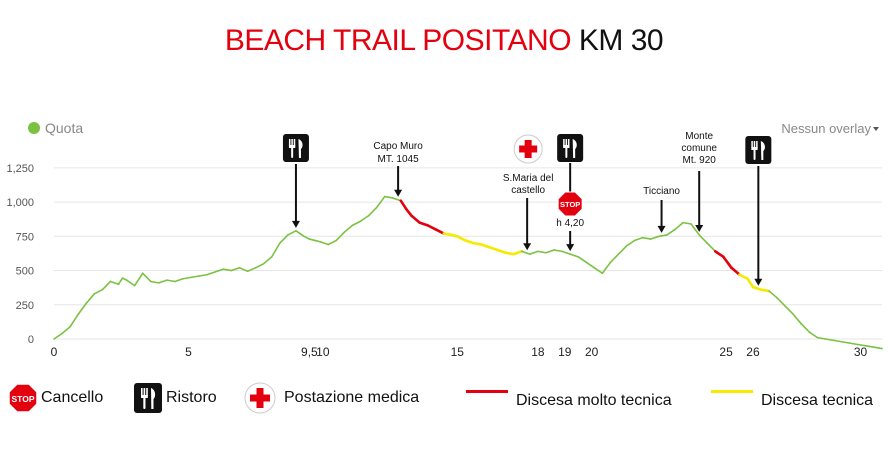  I want to click on series-legend-dot, so click(34, 128).